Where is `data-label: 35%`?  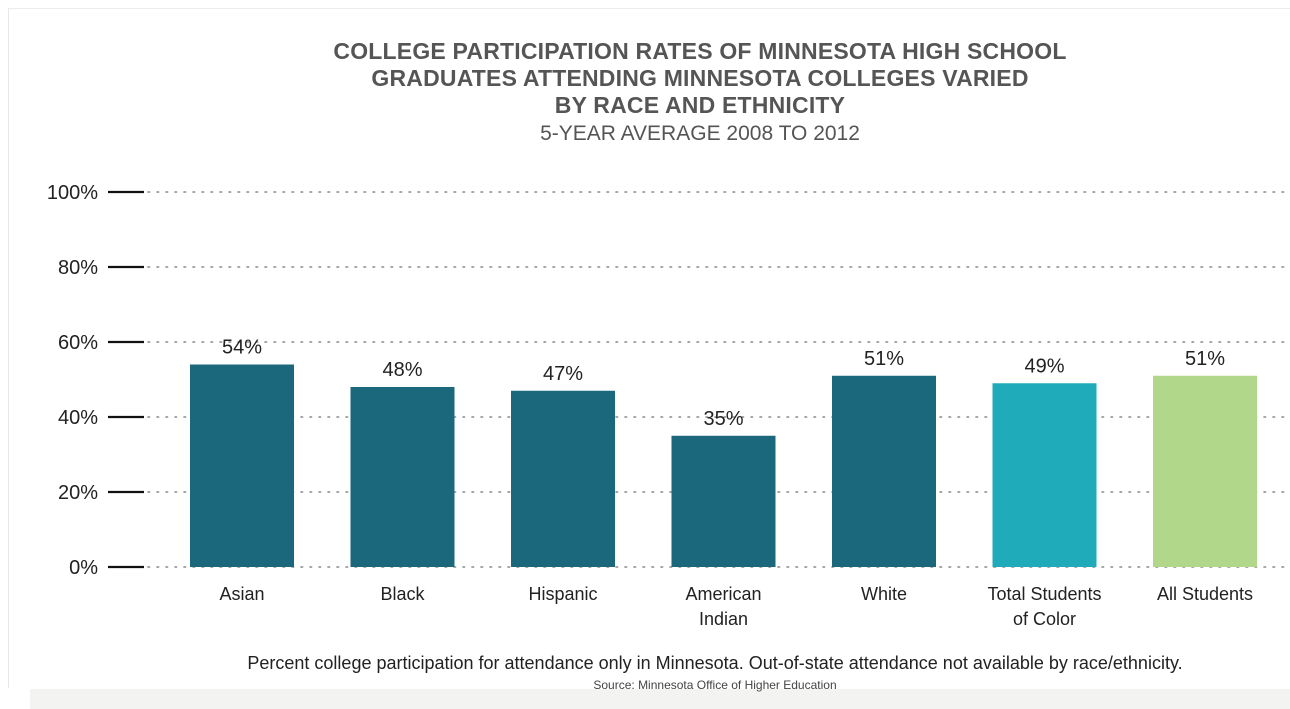
data-label: 35% is located at coordinates (723, 419).